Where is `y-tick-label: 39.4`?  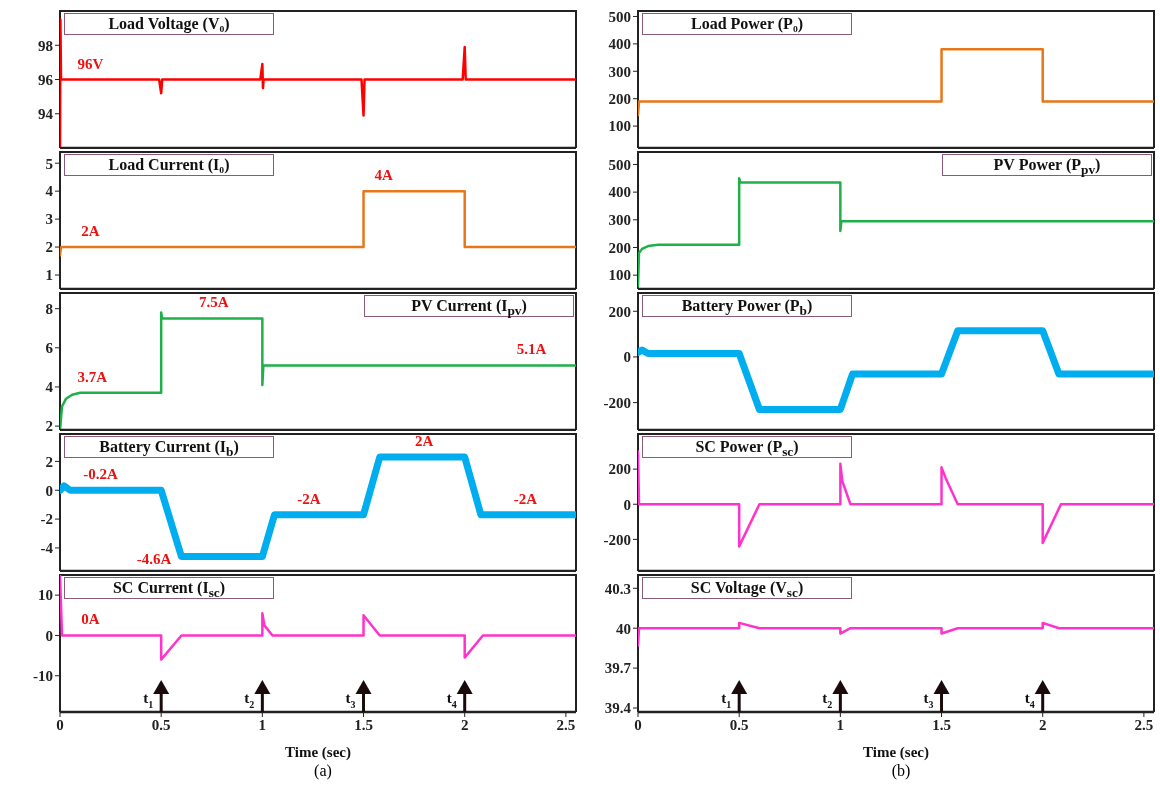 y-tick-label: 39.4 is located at coordinates (618, 708).